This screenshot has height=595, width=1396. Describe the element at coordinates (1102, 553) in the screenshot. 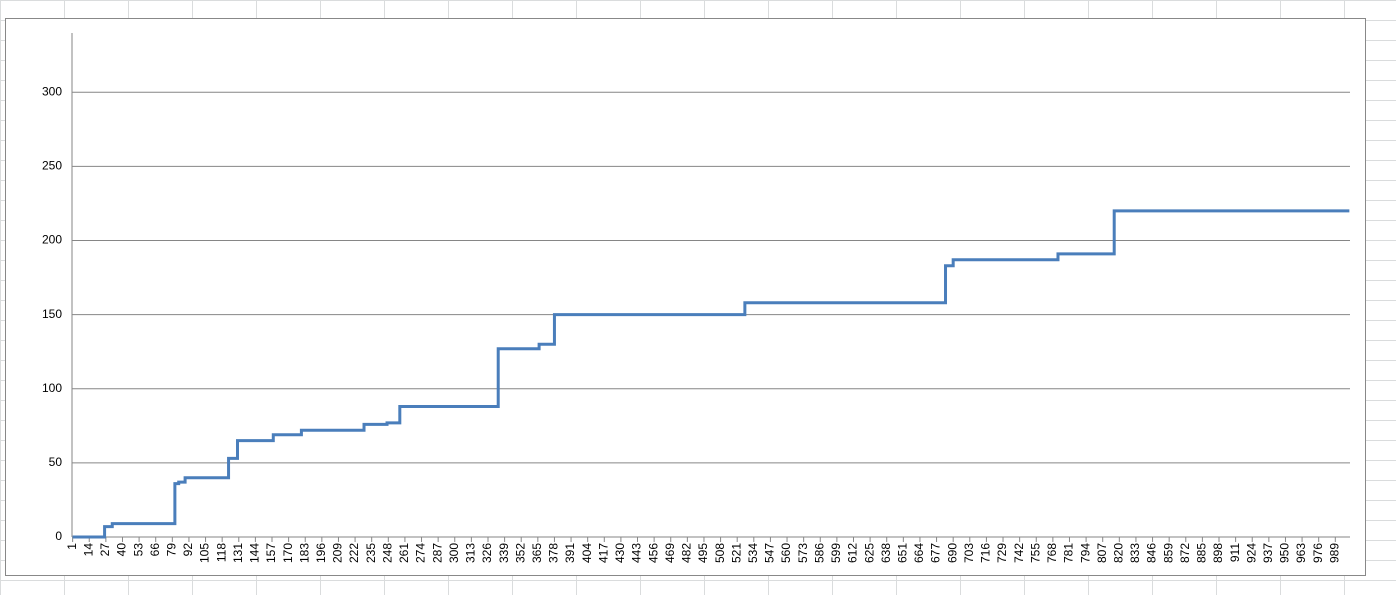

I see `x-tick-label: 807` at that location.